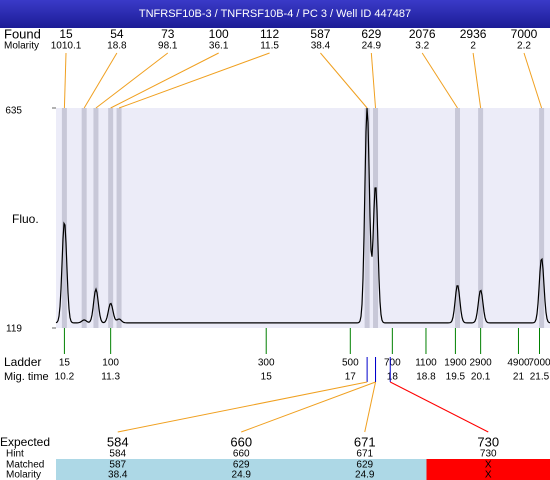 The height and width of the screenshot is (480, 550). I want to click on found-size: 73, so click(168, 34).